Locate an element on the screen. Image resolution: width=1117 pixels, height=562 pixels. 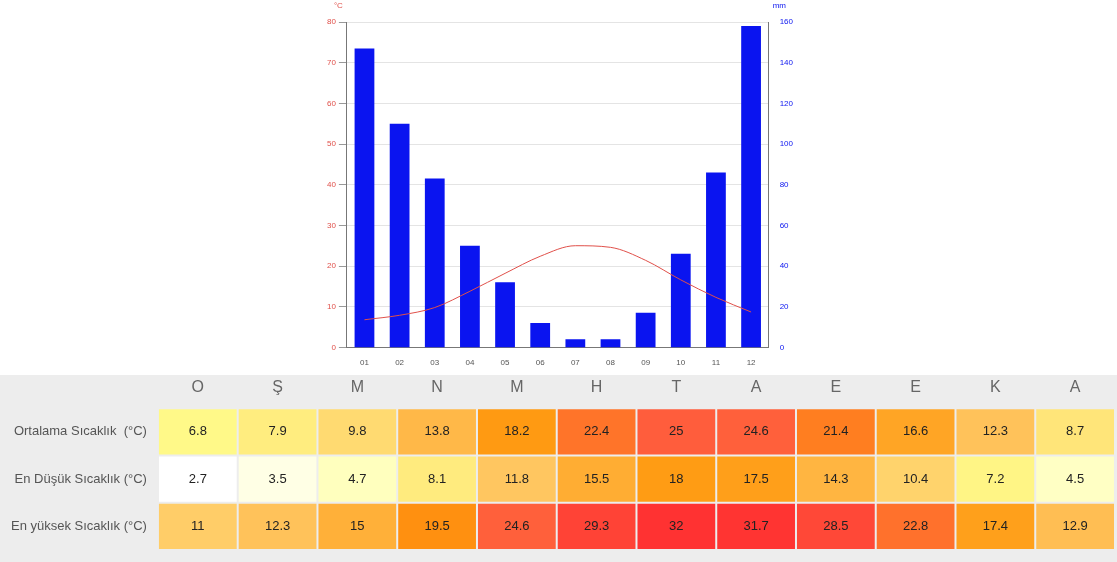
data-label: 3.5 is located at coordinates (277, 478).